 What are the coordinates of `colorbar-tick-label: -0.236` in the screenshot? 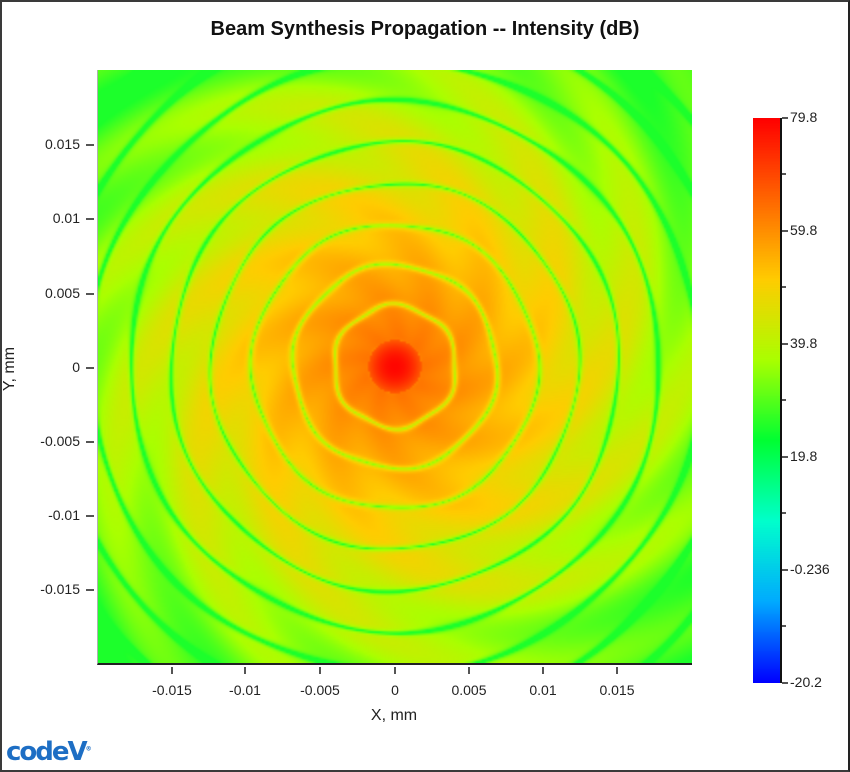 It's located at (810, 569).